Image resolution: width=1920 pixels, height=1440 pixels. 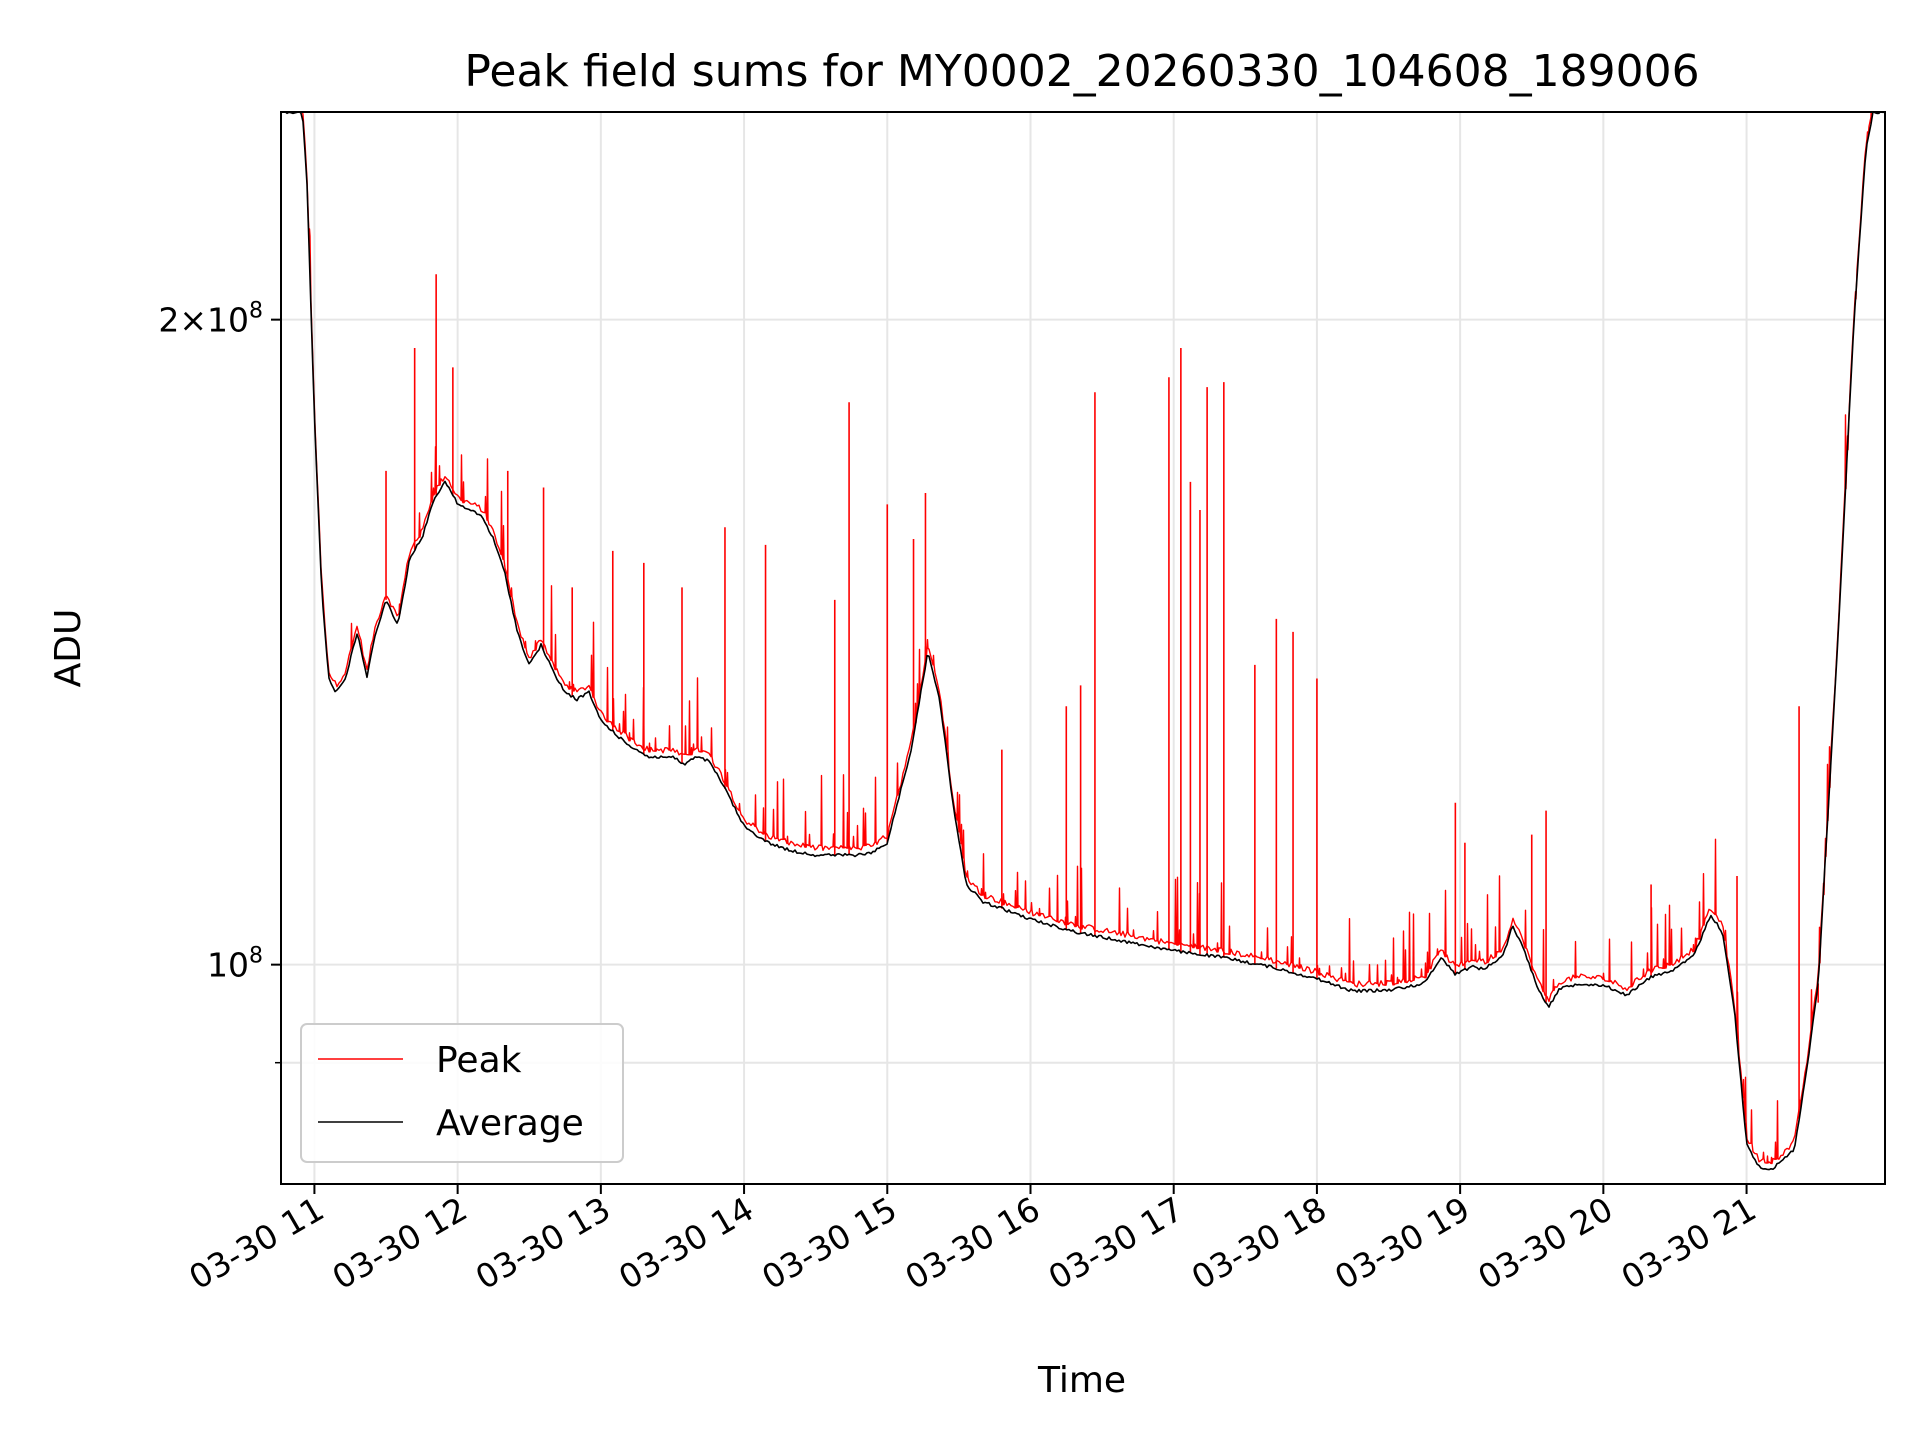 What do you see at coordinates (479, 1060) in the screenshot?
I see `legend-peak-label: Peak` at bounding box center [479, 1060].